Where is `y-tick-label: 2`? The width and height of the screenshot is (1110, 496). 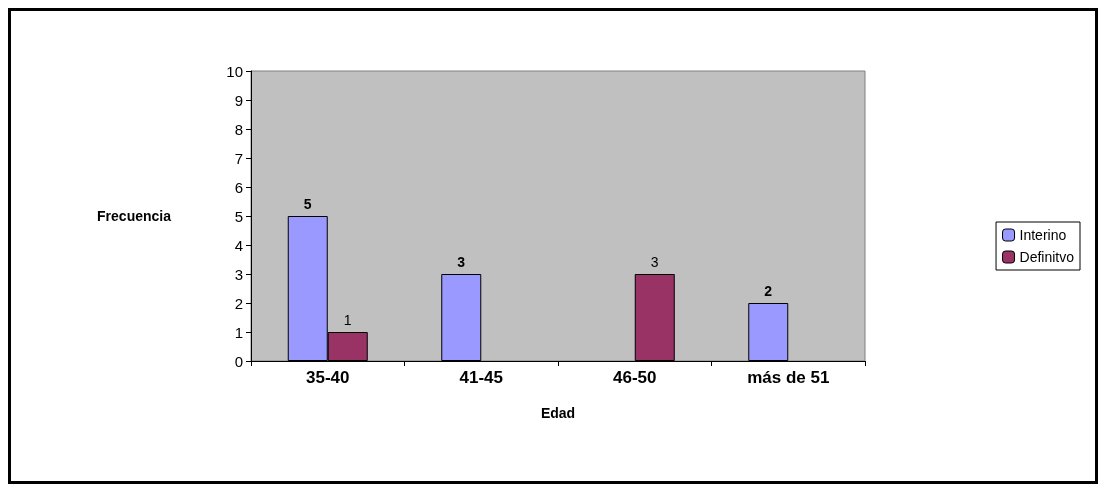
y-tick-label: 2 is located at coordinates (238, 303).